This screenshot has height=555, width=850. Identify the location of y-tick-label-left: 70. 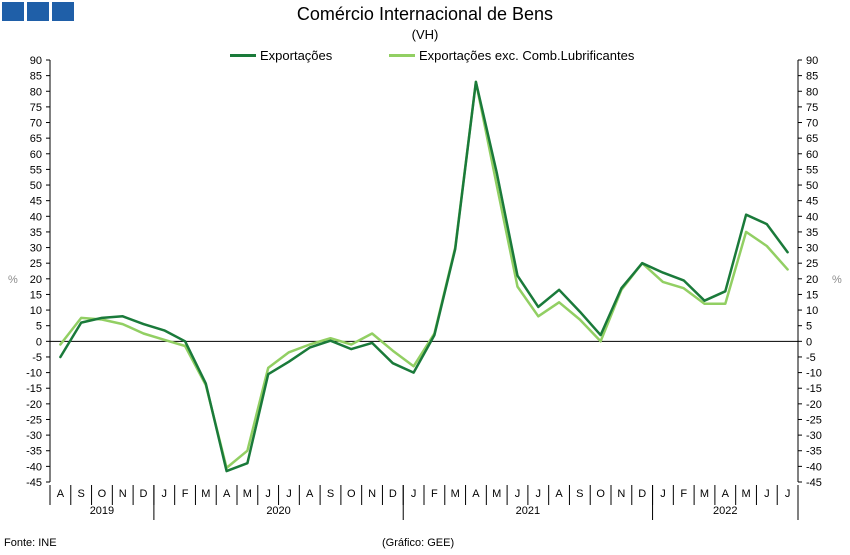
(36, 124).